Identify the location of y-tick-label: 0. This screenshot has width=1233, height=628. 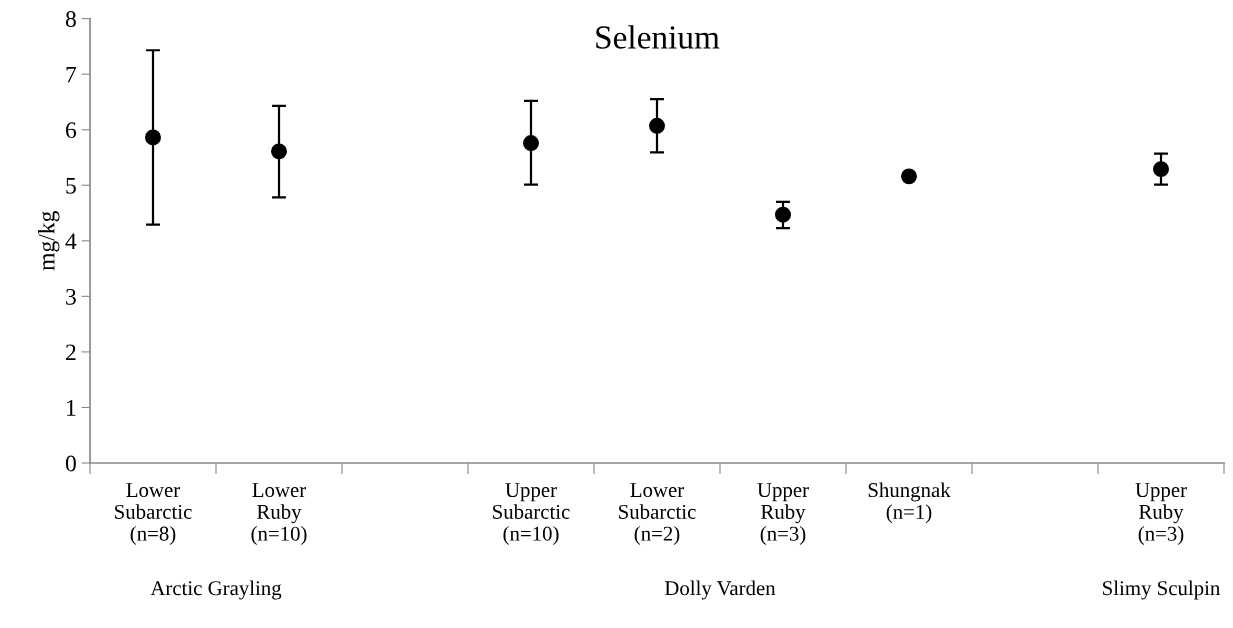
(70, 463).